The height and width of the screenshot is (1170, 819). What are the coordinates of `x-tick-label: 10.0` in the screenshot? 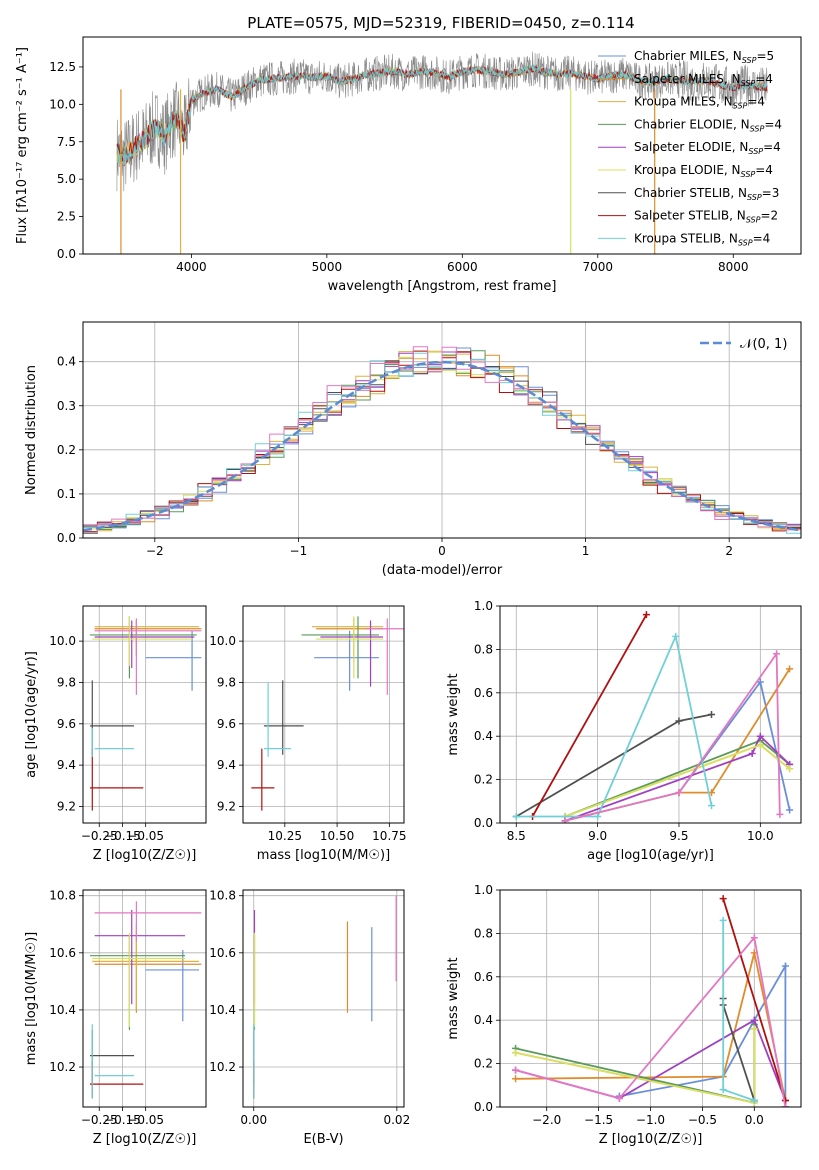 It's located at (760, 836).